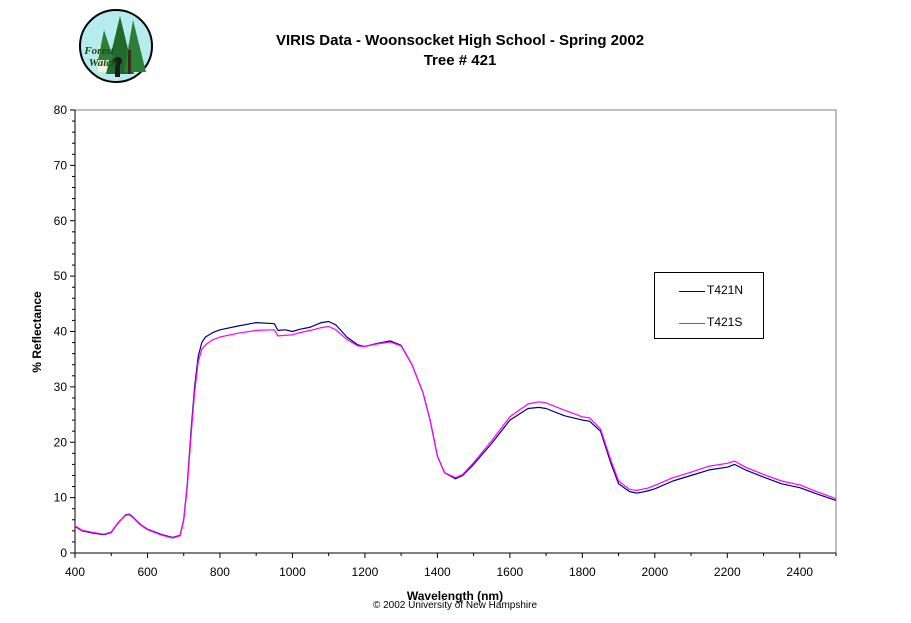 Image resolution: width=911 pixels, height=623 pixels. Describe the element at coordinates (692, 323) in the screenshot. I see `legend-swatch-t421s` at that location.